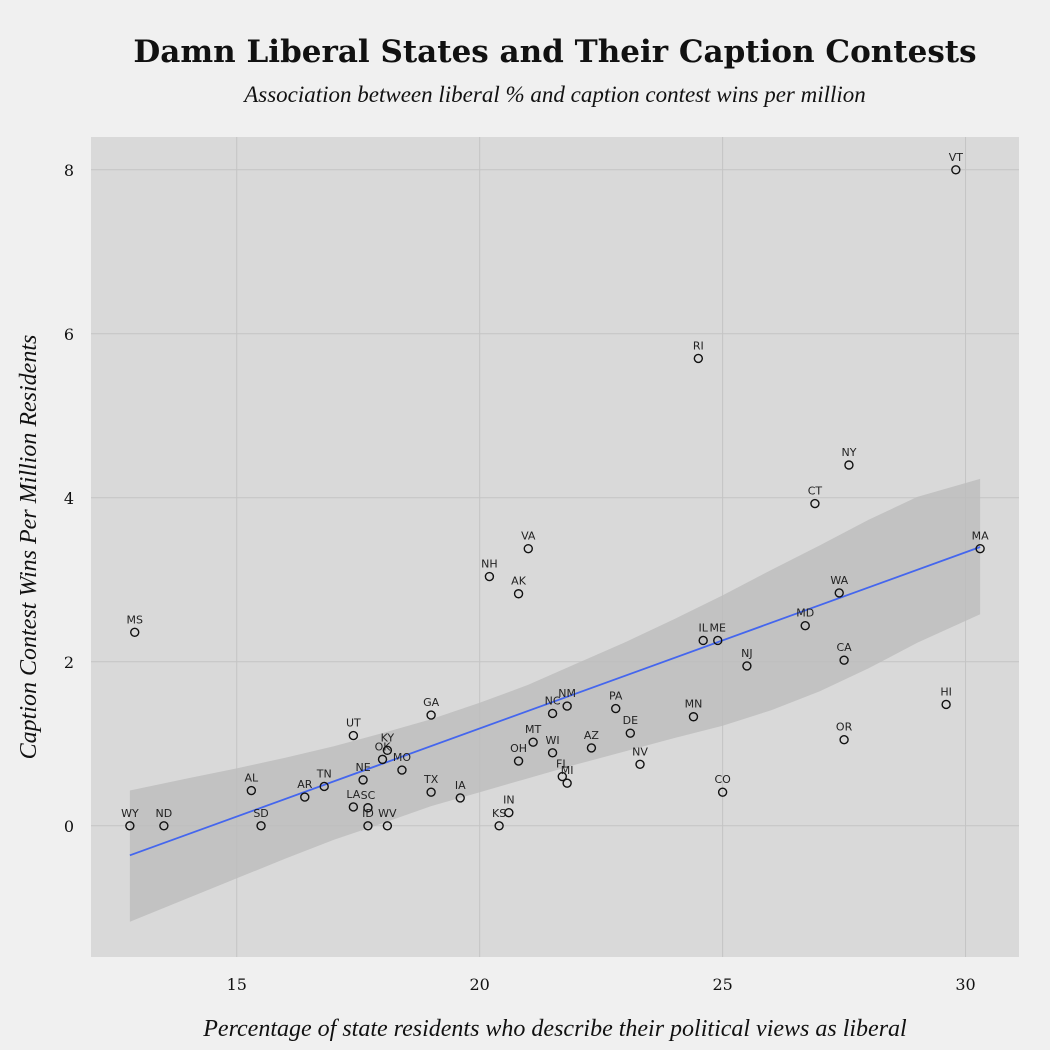 This screenshot has height=1050, width=1050. Describe the element at coordinates (164, 813) in the screenshot. I see `data-label-nd: ND` at that location.